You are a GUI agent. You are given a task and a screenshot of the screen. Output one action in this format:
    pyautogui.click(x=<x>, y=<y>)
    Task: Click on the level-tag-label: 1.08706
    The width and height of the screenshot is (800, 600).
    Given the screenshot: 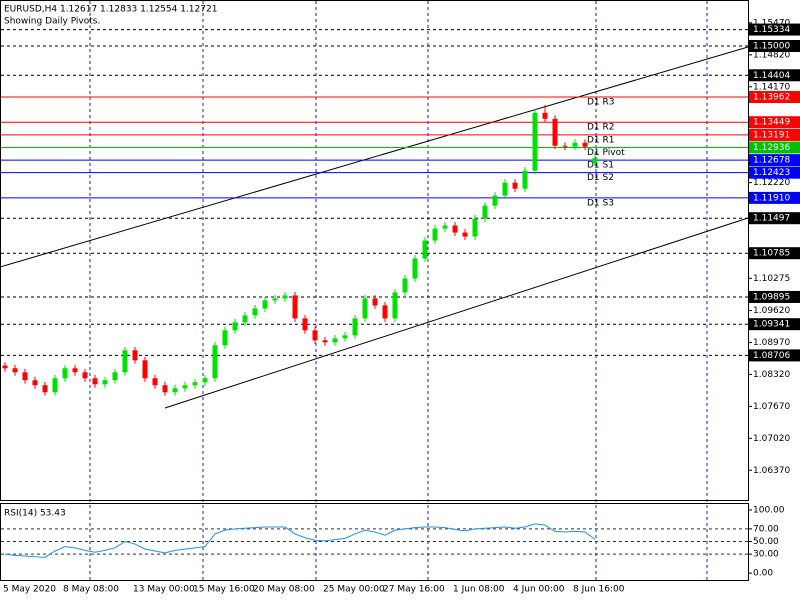 What is the action you would take?
    pyautogui.click(x=771, y=356)
    